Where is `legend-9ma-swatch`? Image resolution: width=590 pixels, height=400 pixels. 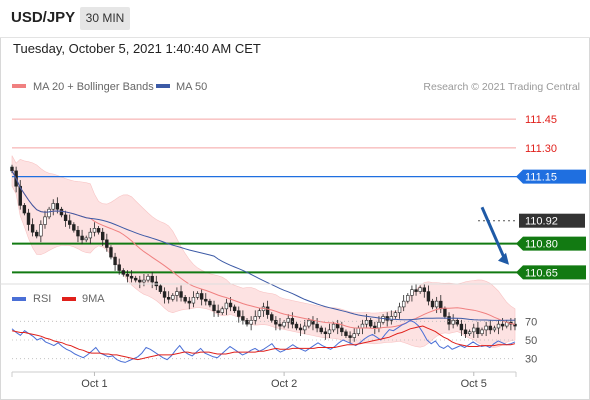 legend-9ma-swatch is located at coordinates (69, 299).